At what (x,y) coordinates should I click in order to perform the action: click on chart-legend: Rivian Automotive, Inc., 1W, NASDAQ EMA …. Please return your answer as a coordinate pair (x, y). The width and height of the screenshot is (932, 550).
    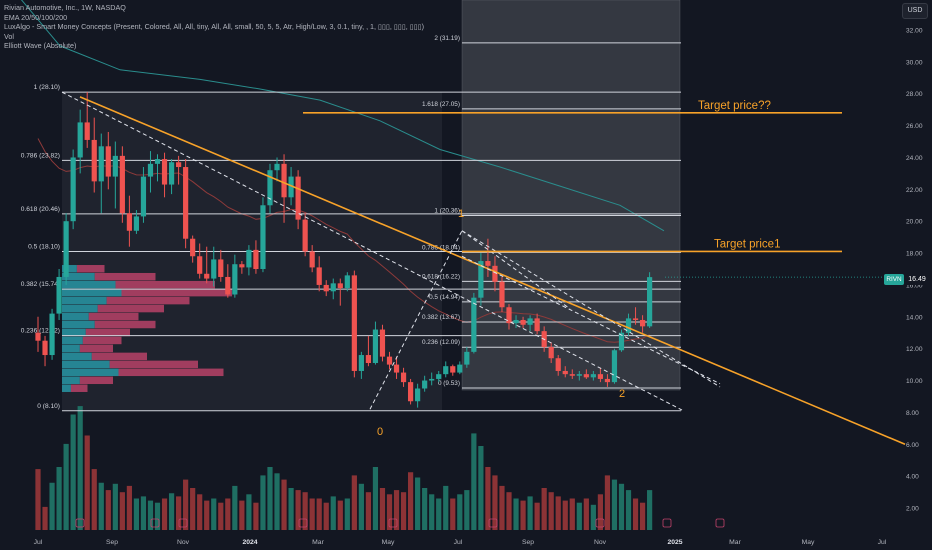
    Looking at the image, I should click on (214, 27).